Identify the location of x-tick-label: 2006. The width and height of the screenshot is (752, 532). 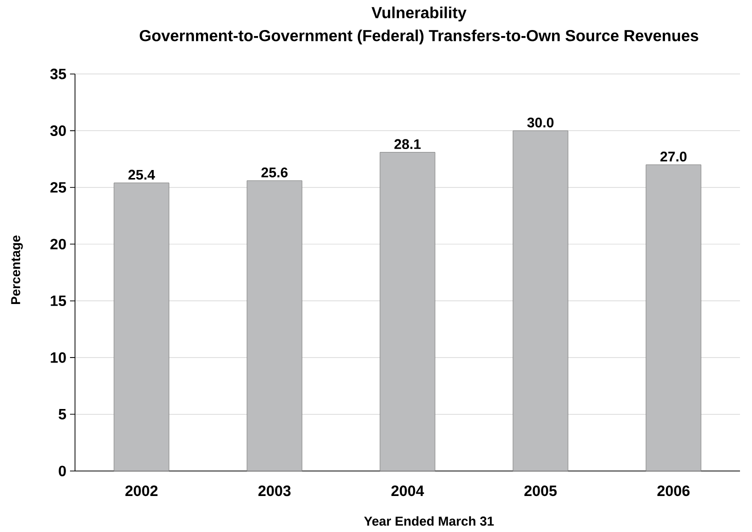
(673, 491).